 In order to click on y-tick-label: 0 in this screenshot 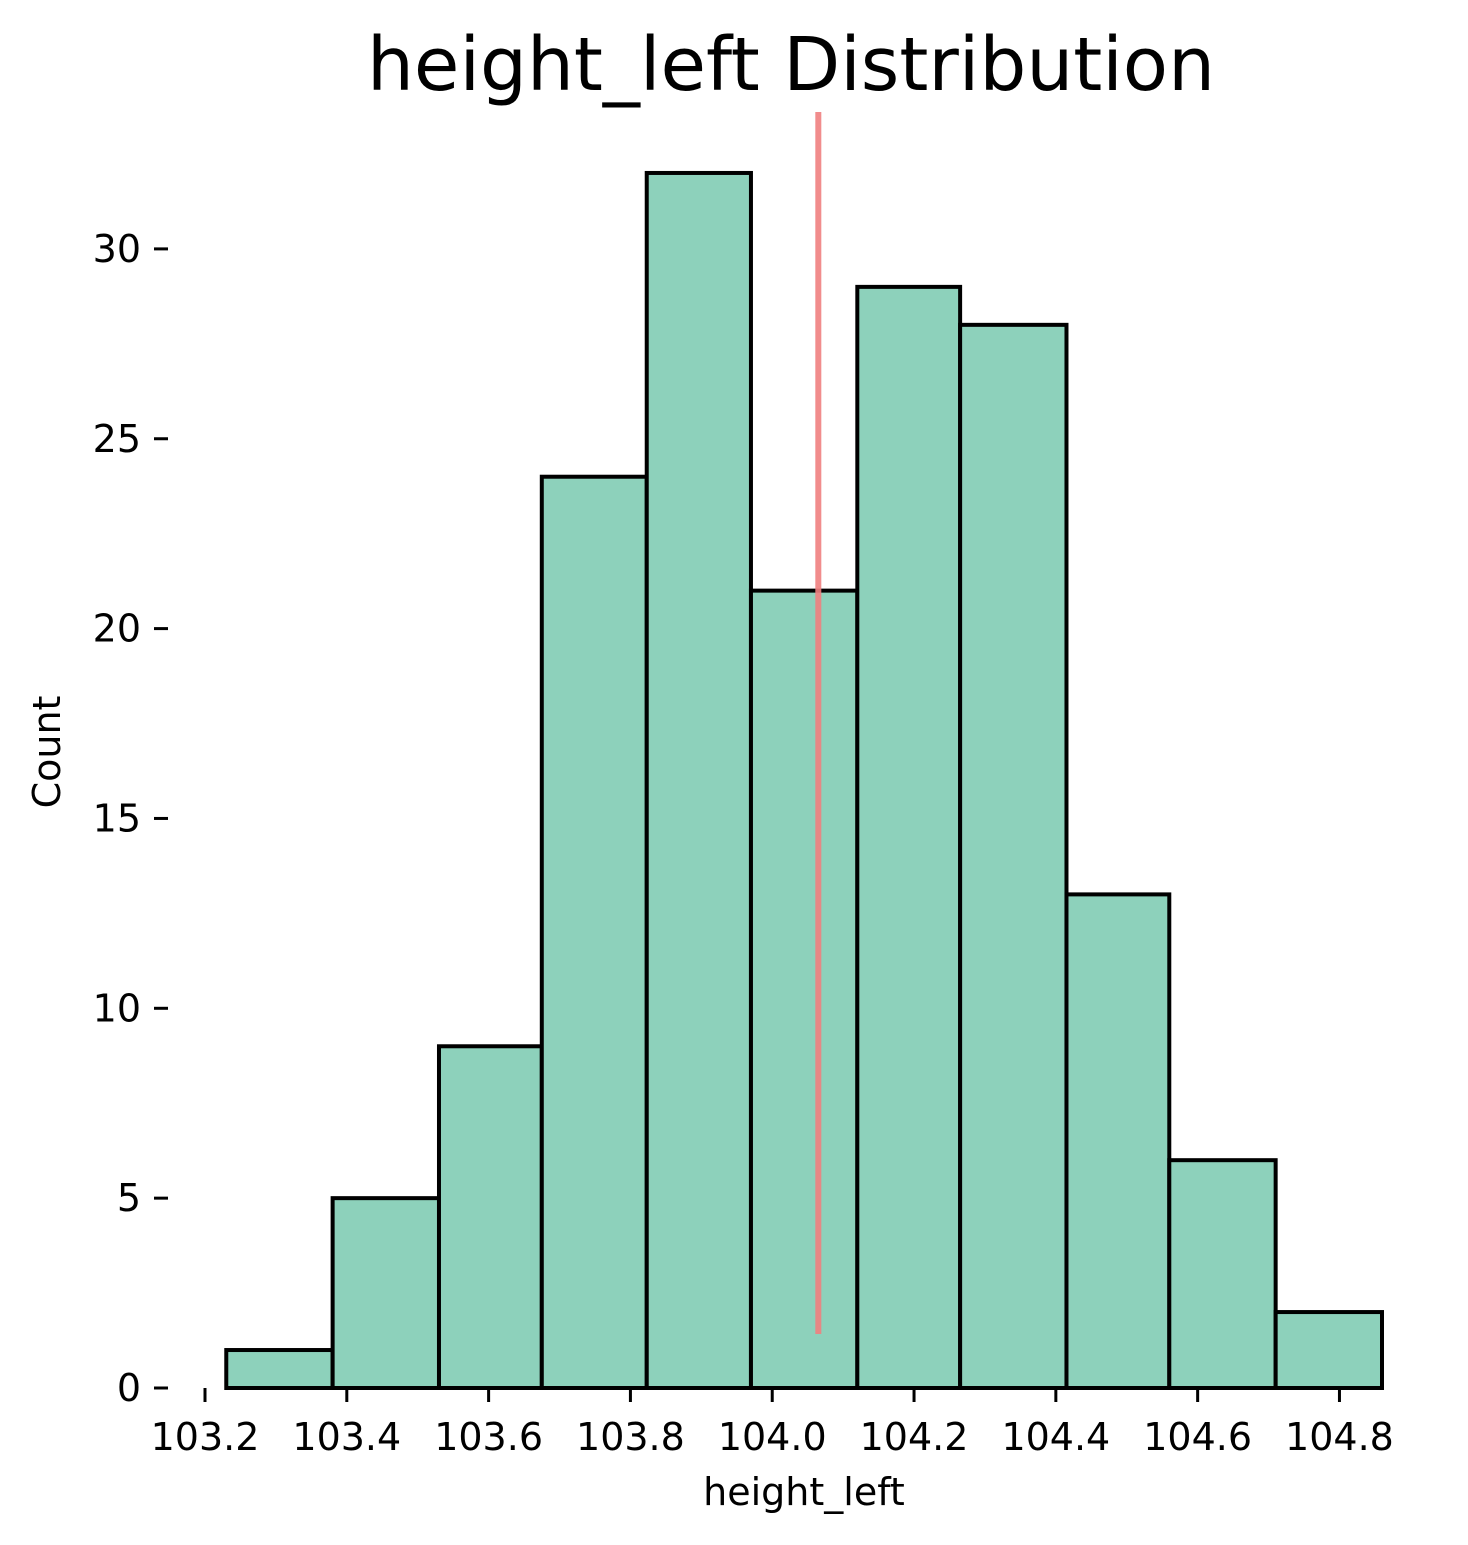, I will do `click(129, 1388)`.